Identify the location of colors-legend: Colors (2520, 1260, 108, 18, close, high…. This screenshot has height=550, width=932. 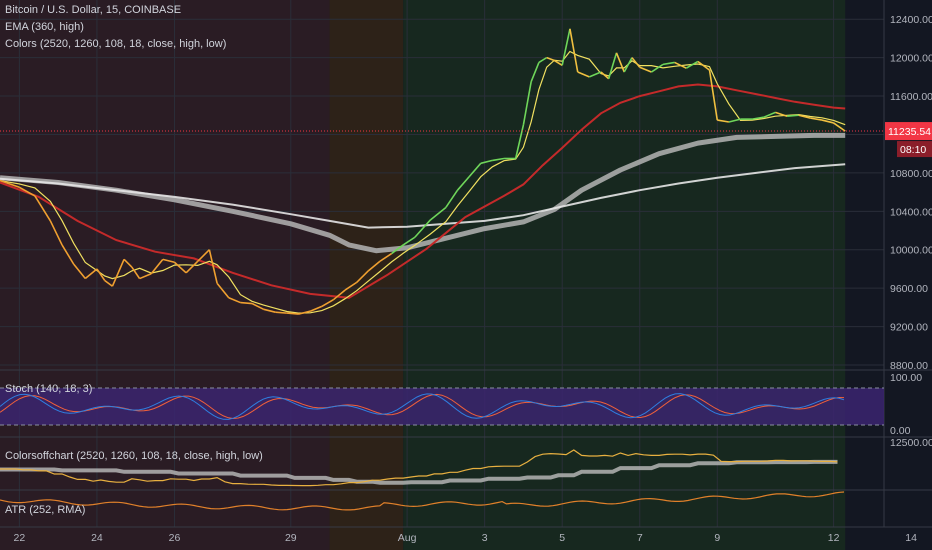
(116, 44).